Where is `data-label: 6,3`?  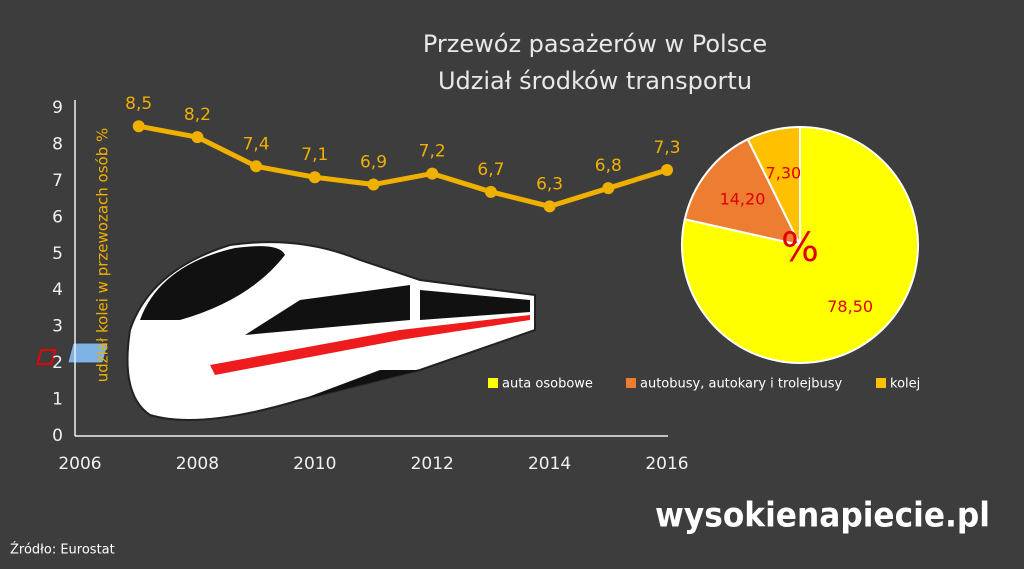 data-label: 6,3 is located at coordinates (549, 184).